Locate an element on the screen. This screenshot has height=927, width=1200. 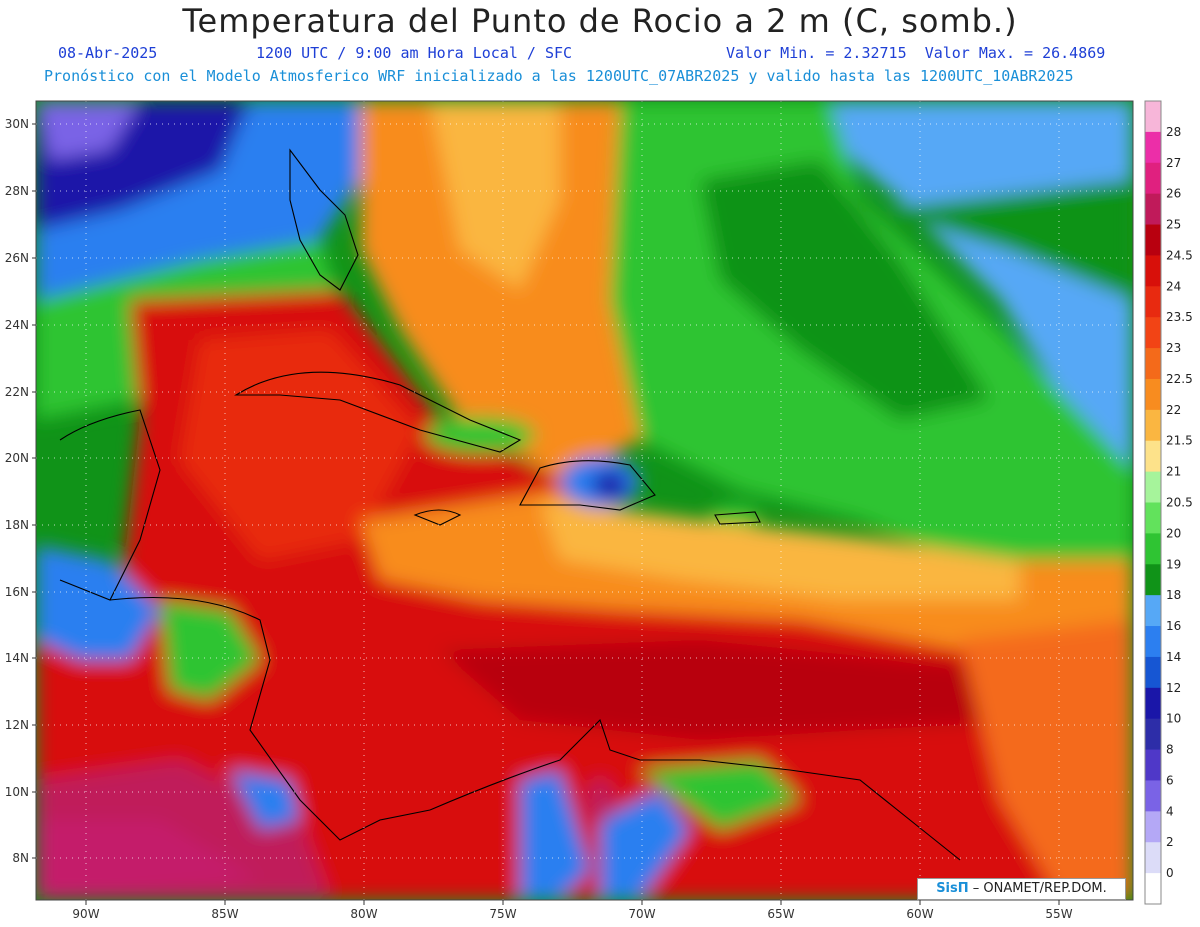
colorbar-label: 22 is located at coordinates (1173, 410).